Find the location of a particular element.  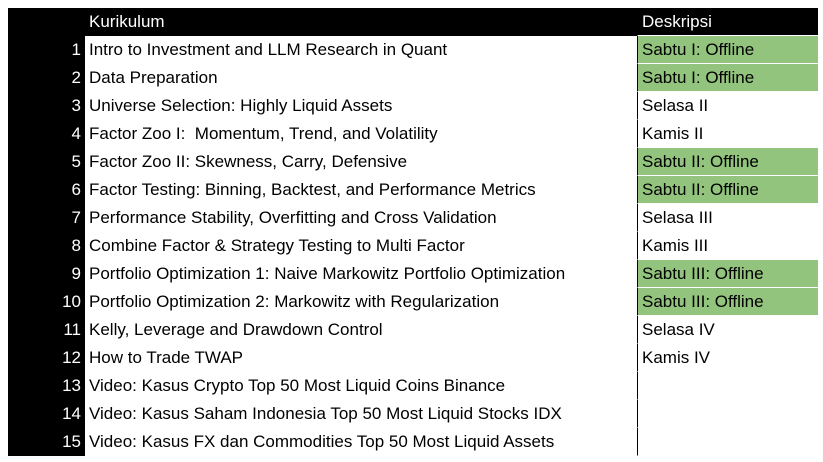

header-row: Kurikulum Deskripsi is located at coordinates (413, 22).